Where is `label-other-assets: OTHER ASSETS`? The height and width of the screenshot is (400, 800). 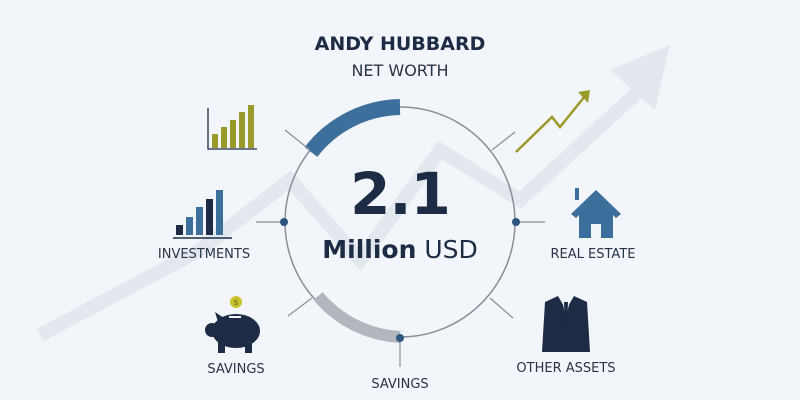 label-other-assets: OTHER ASSETS is located at coordinates (566, 368).